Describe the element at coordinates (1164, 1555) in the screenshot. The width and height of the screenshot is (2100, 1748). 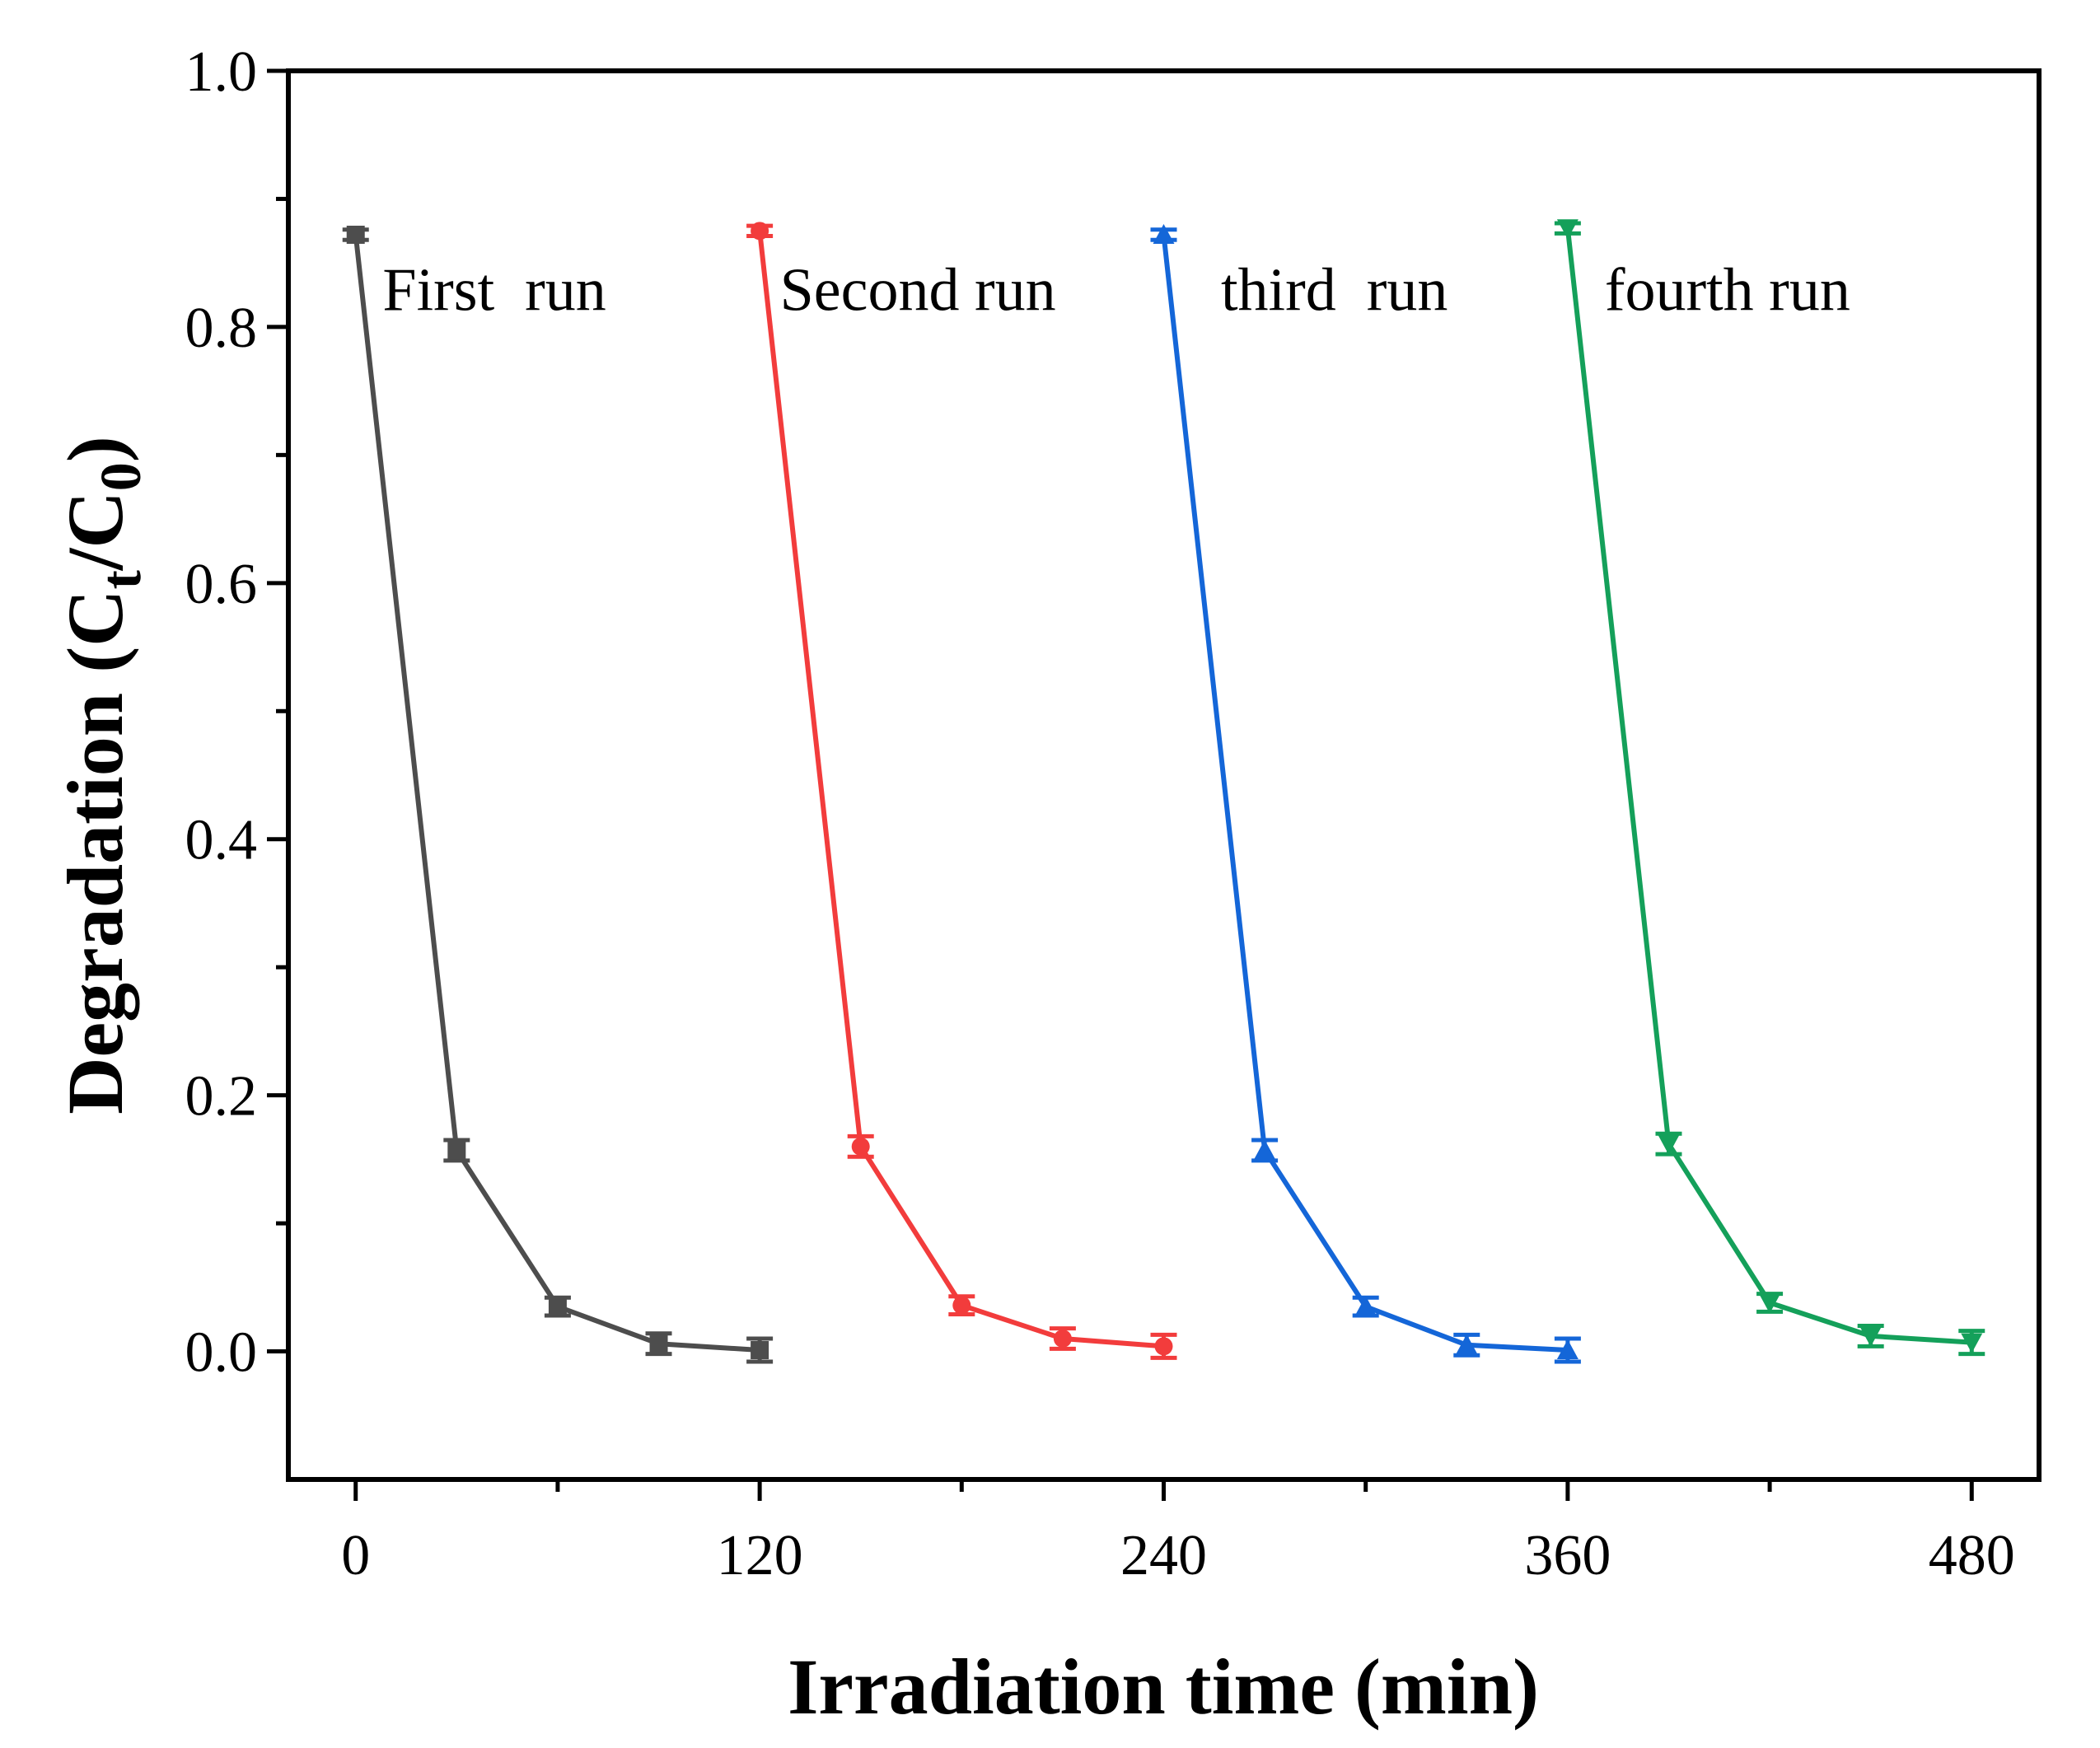
I see `x-tick-label: 240` at that location.